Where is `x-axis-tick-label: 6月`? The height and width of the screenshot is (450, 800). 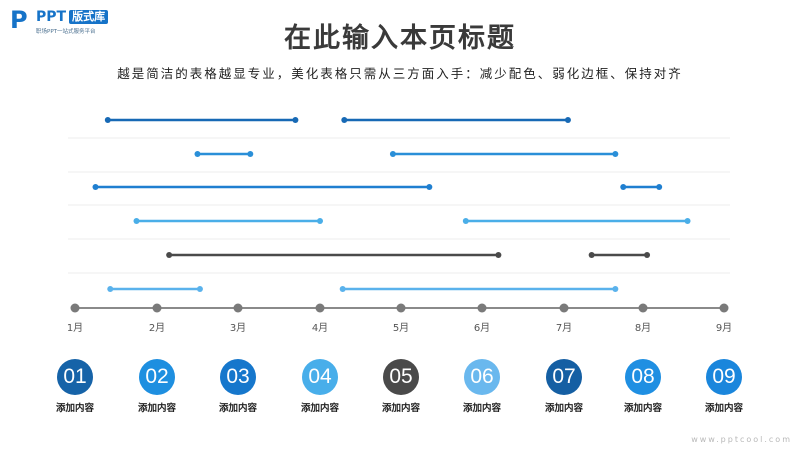
x-axis-tick-label: 6月 is located at coordinates (482, 328).